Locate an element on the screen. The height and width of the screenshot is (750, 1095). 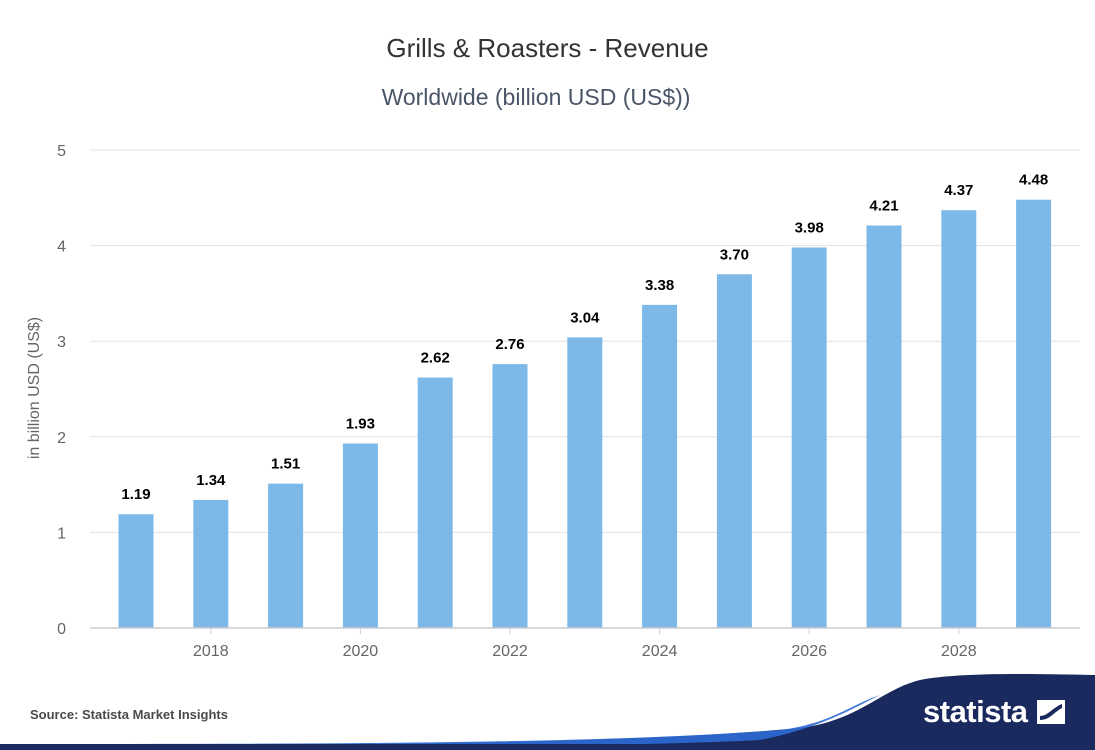
x-tick-label: 2028 is located at coordinates (959, 651).